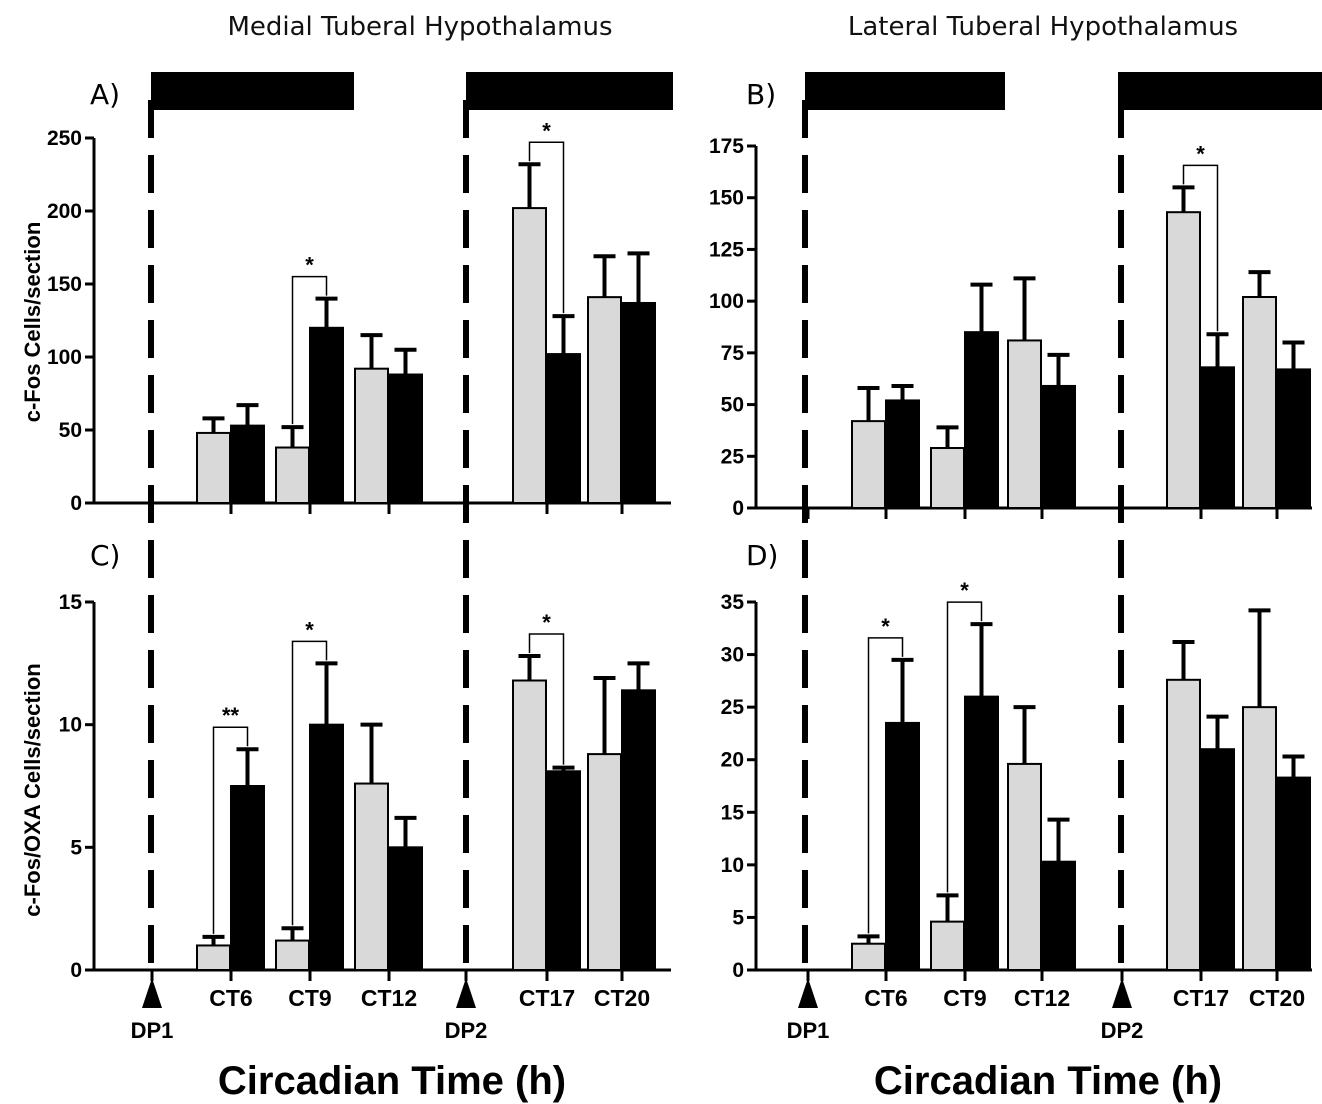 The height and width of the screenshot is (1104, 1322). What do you see at coordinates (32, 789) in the screenshot?
I see `ylabel-bottom: c-Fos/OXA Cells/section` at bounding box center [32, 789].